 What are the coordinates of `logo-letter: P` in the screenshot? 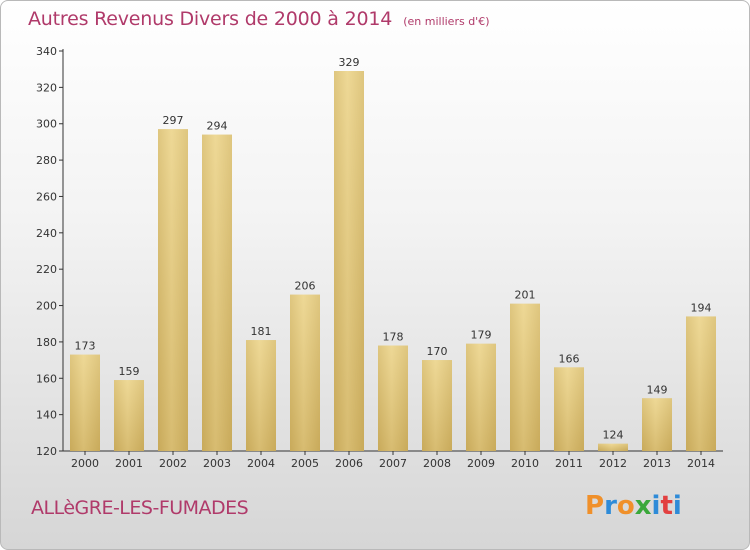 It's located at (595, 506).